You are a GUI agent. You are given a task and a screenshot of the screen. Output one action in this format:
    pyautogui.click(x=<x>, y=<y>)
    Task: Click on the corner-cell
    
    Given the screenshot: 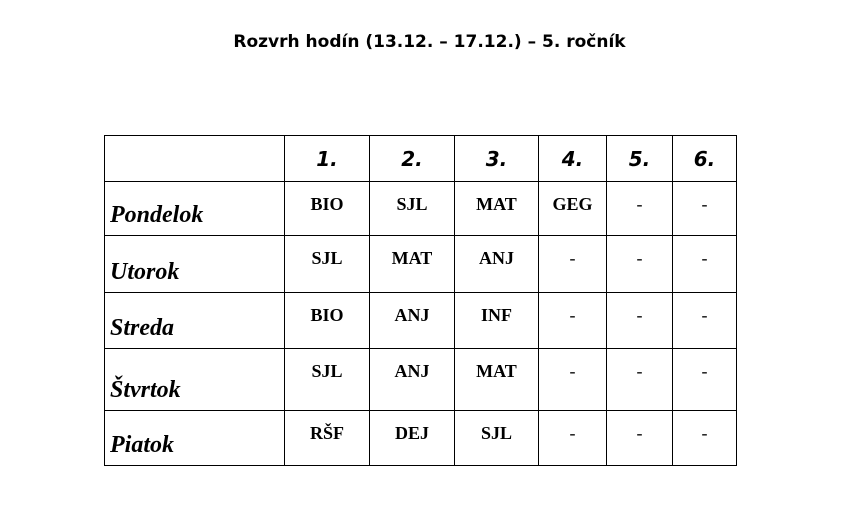 What is the action you would take?
    pyautogui.click(x=194, y=158)
    